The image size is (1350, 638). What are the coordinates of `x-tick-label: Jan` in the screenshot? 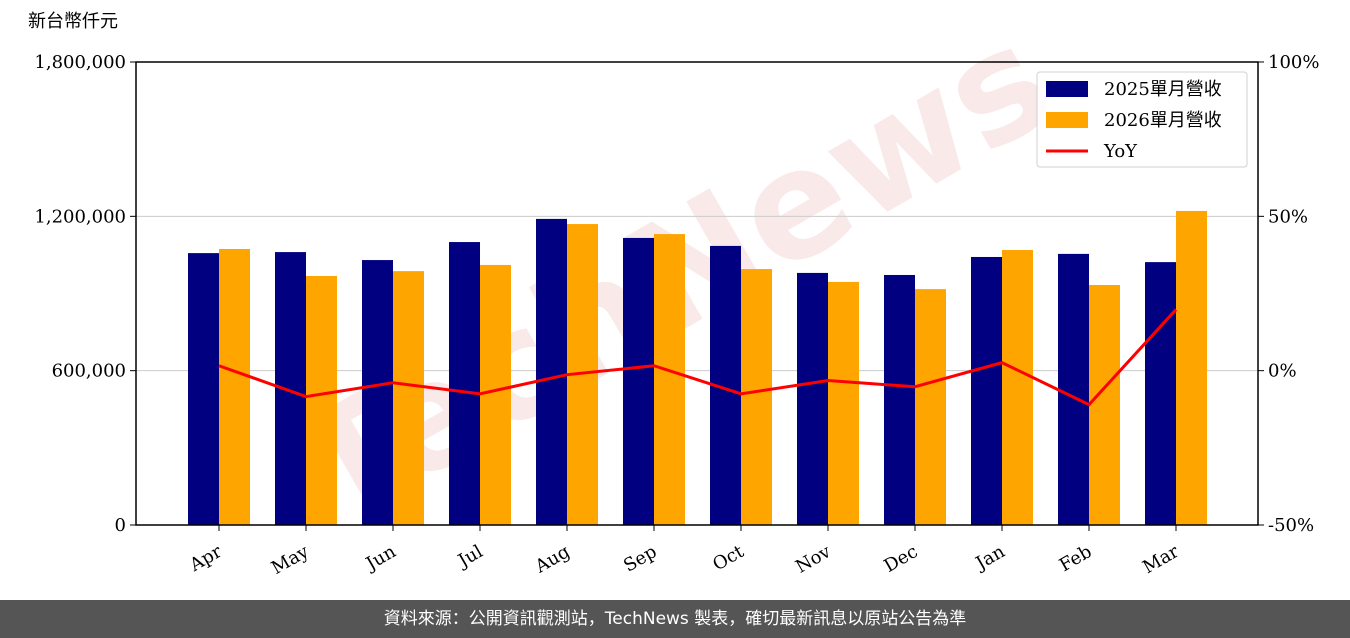 It's located at (990, 558).